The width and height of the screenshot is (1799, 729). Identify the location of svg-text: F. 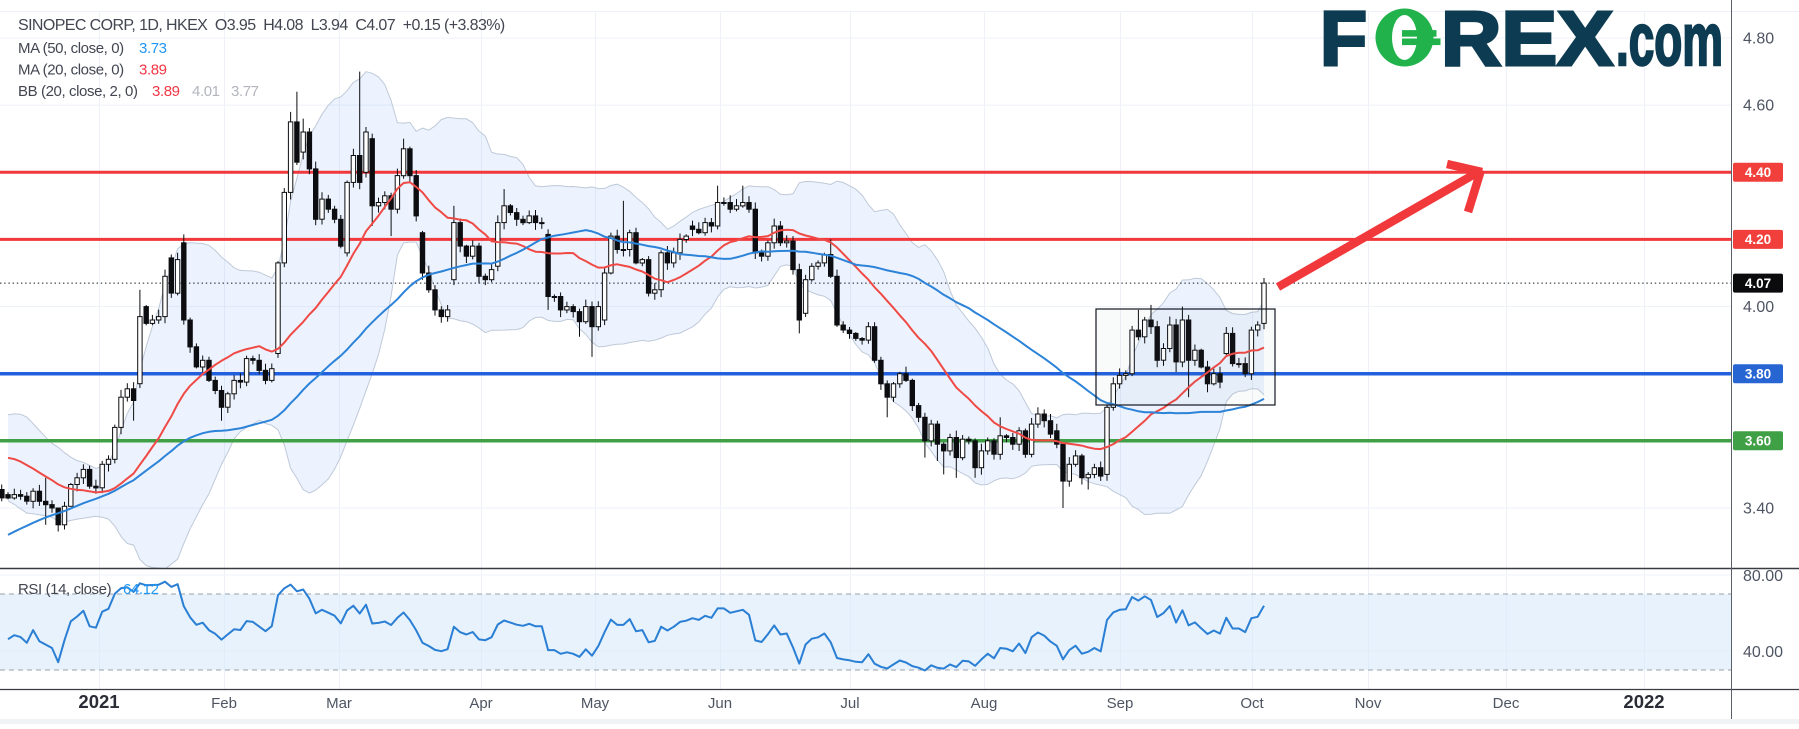
(1343, 41).